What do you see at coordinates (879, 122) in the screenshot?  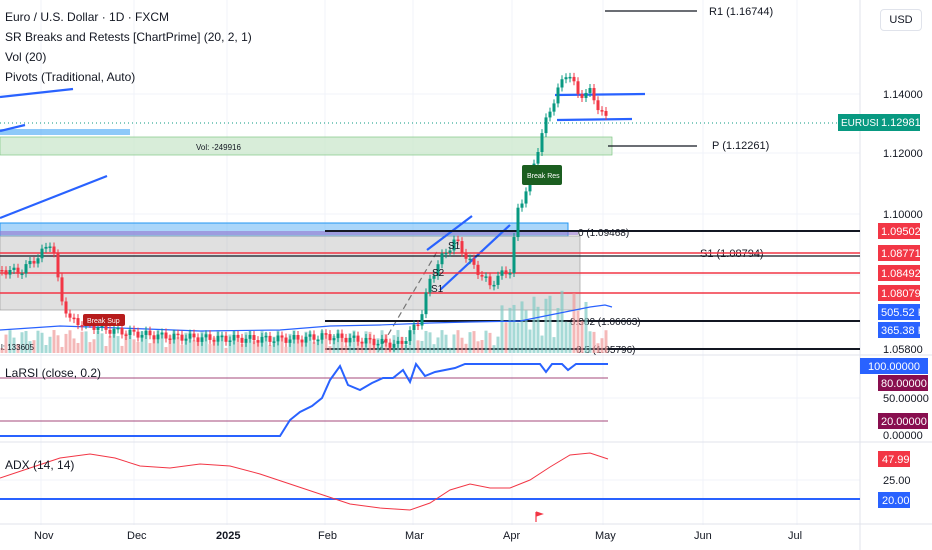 I see `symbol-badge: EURUSD 1.12981` at bounding box center [879, 122].